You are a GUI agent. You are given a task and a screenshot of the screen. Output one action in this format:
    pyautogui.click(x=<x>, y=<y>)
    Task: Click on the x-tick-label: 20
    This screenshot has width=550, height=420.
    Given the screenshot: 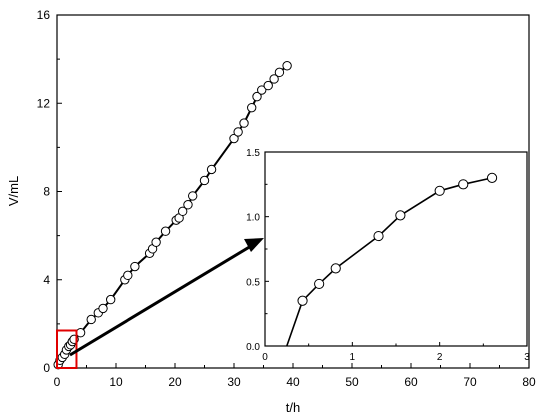 What is the action you would take?
    pyautogui.click(x=175, y=382)
    